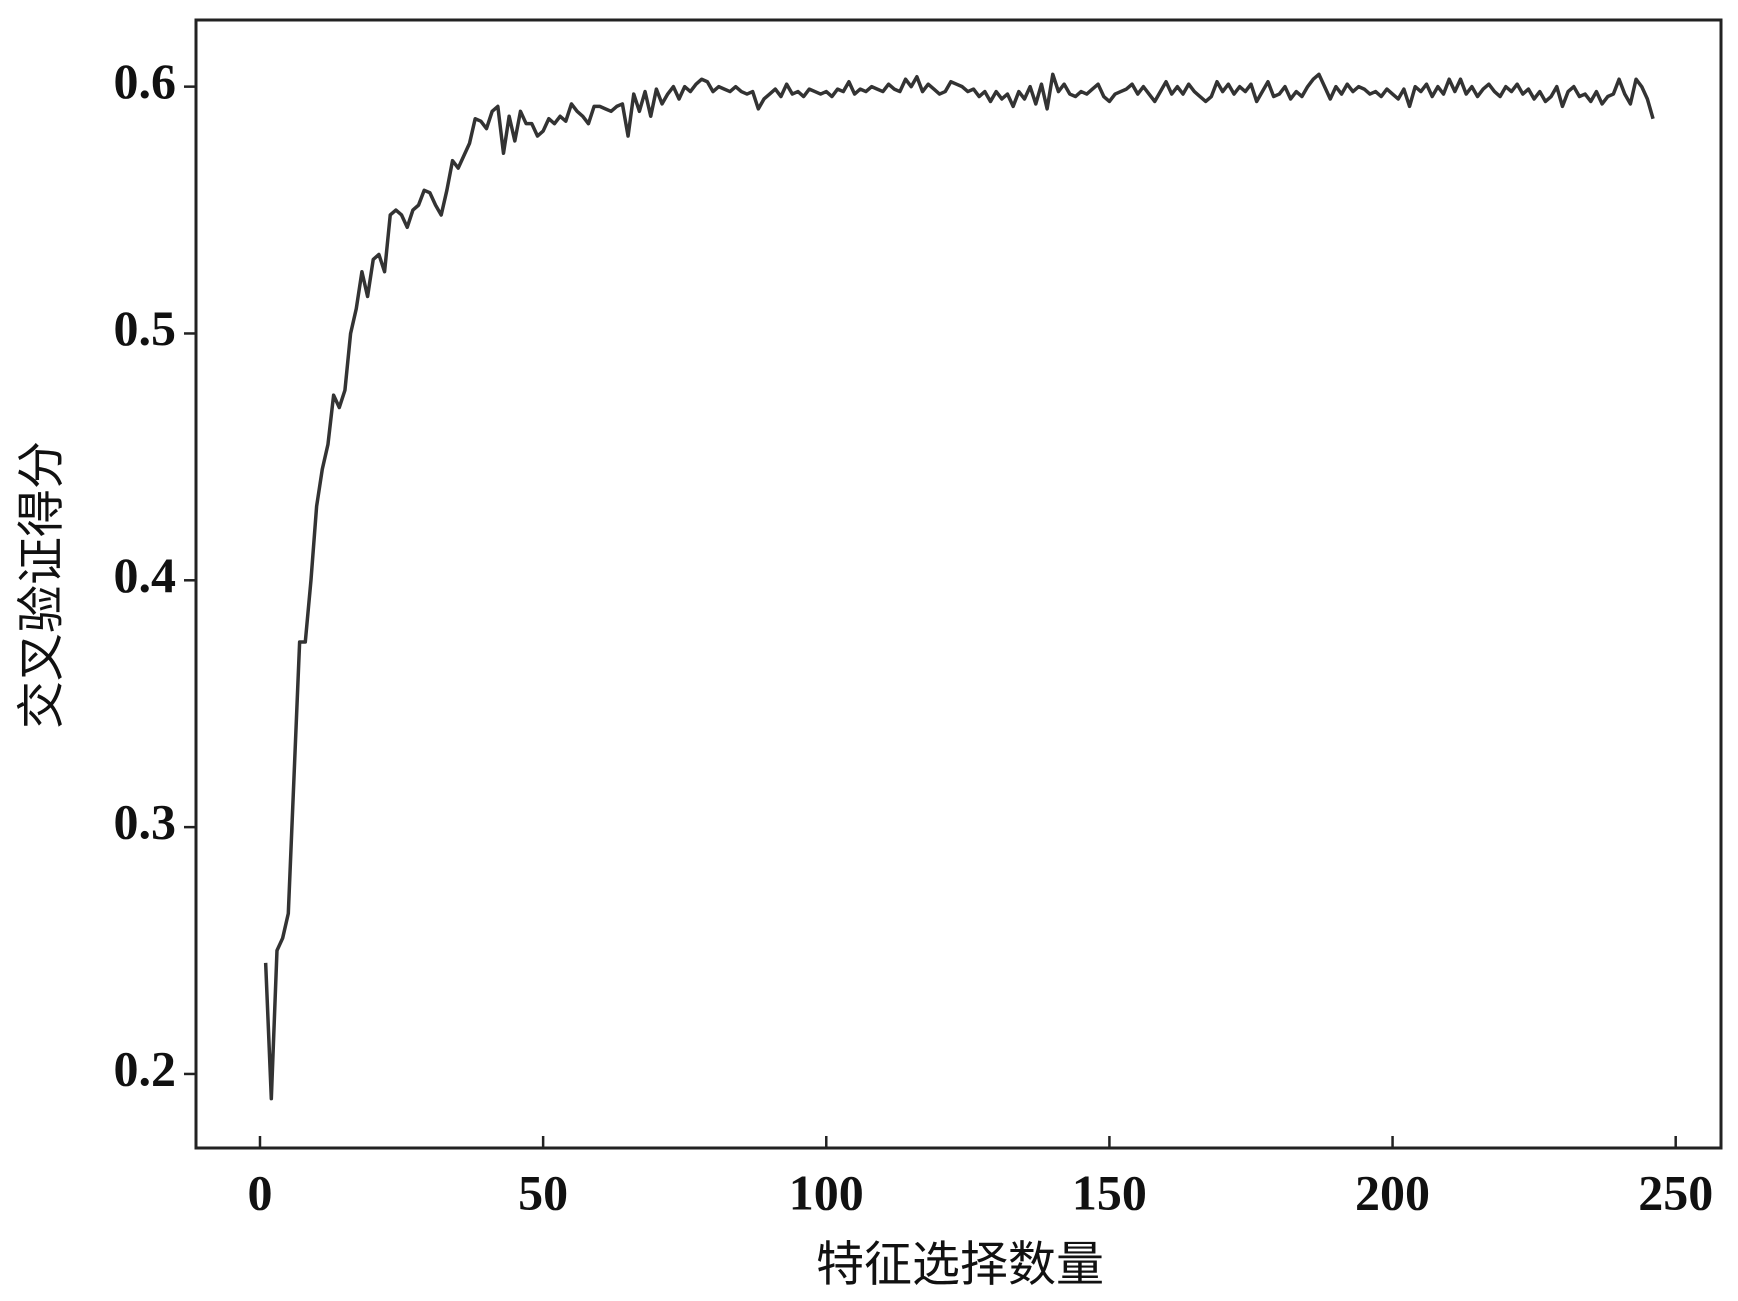 The height and width of the screenshot is (1301, 1738). What do you see at coordinates (42, 585) in the screenshot?
I see `y-axis-label: 交叉验证得分` at bounding box center [42, 585].